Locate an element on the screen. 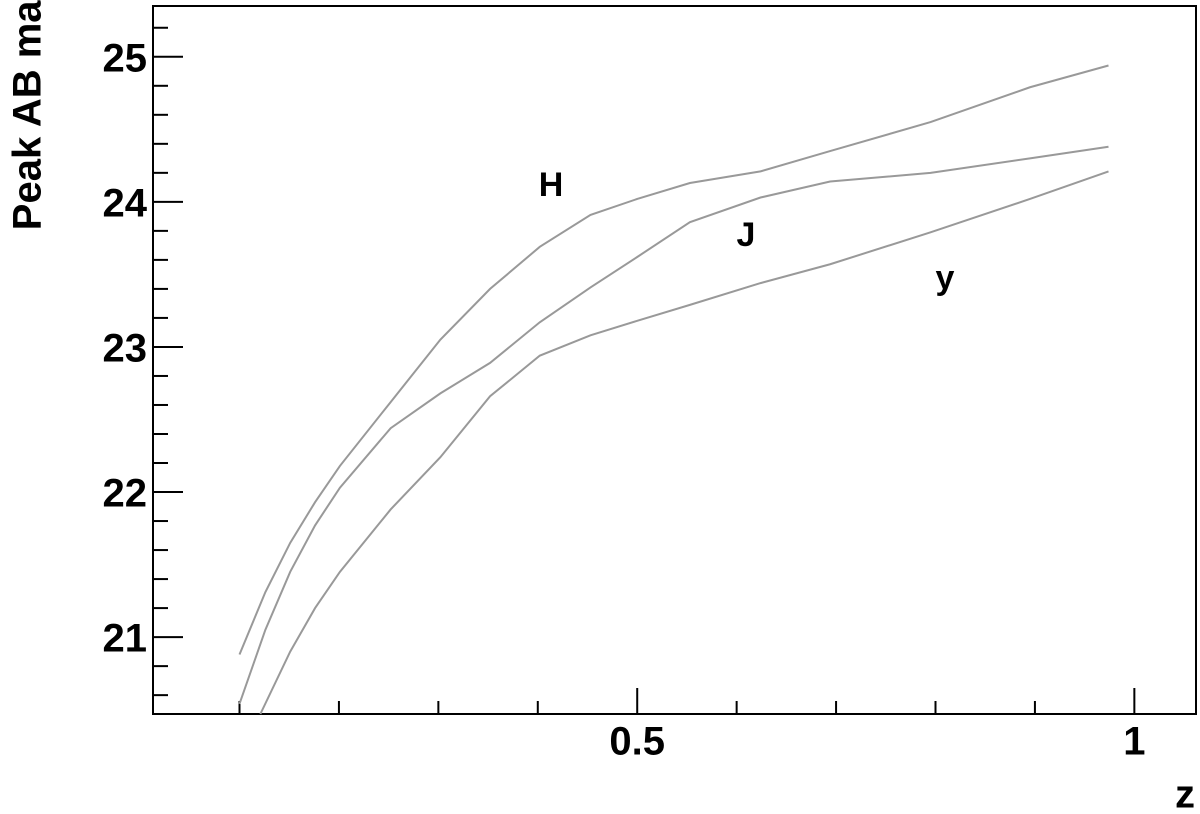  curve-label: y is located at coordinates (945, 278).